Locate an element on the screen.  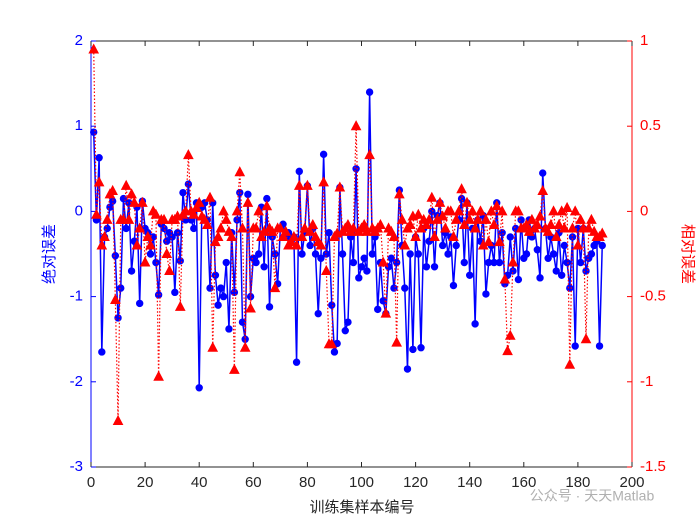
y2-tick-label: 0 is located at coordinates (644, 210).